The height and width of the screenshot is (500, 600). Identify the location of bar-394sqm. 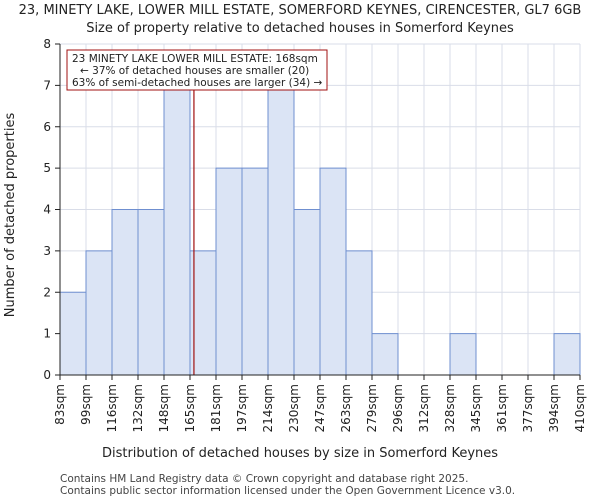
(567, 354).